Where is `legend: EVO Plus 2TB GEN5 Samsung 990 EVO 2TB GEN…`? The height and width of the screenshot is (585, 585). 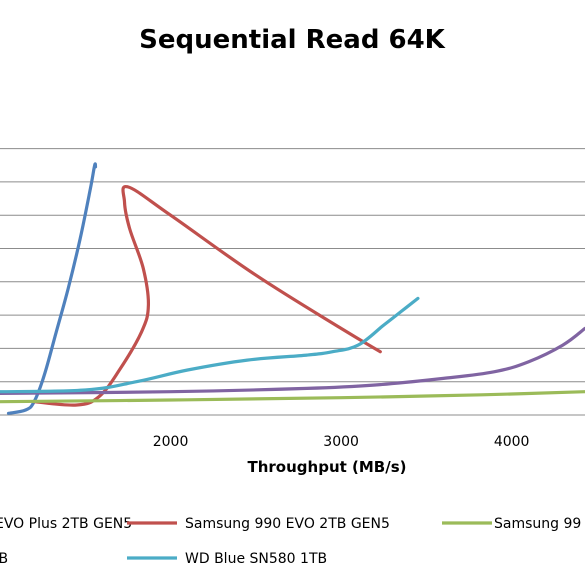
legend: EVO Plus 2TB GEN5 Samsung 990 EVO 2TB GEN… is located at coordinates (290, 541).